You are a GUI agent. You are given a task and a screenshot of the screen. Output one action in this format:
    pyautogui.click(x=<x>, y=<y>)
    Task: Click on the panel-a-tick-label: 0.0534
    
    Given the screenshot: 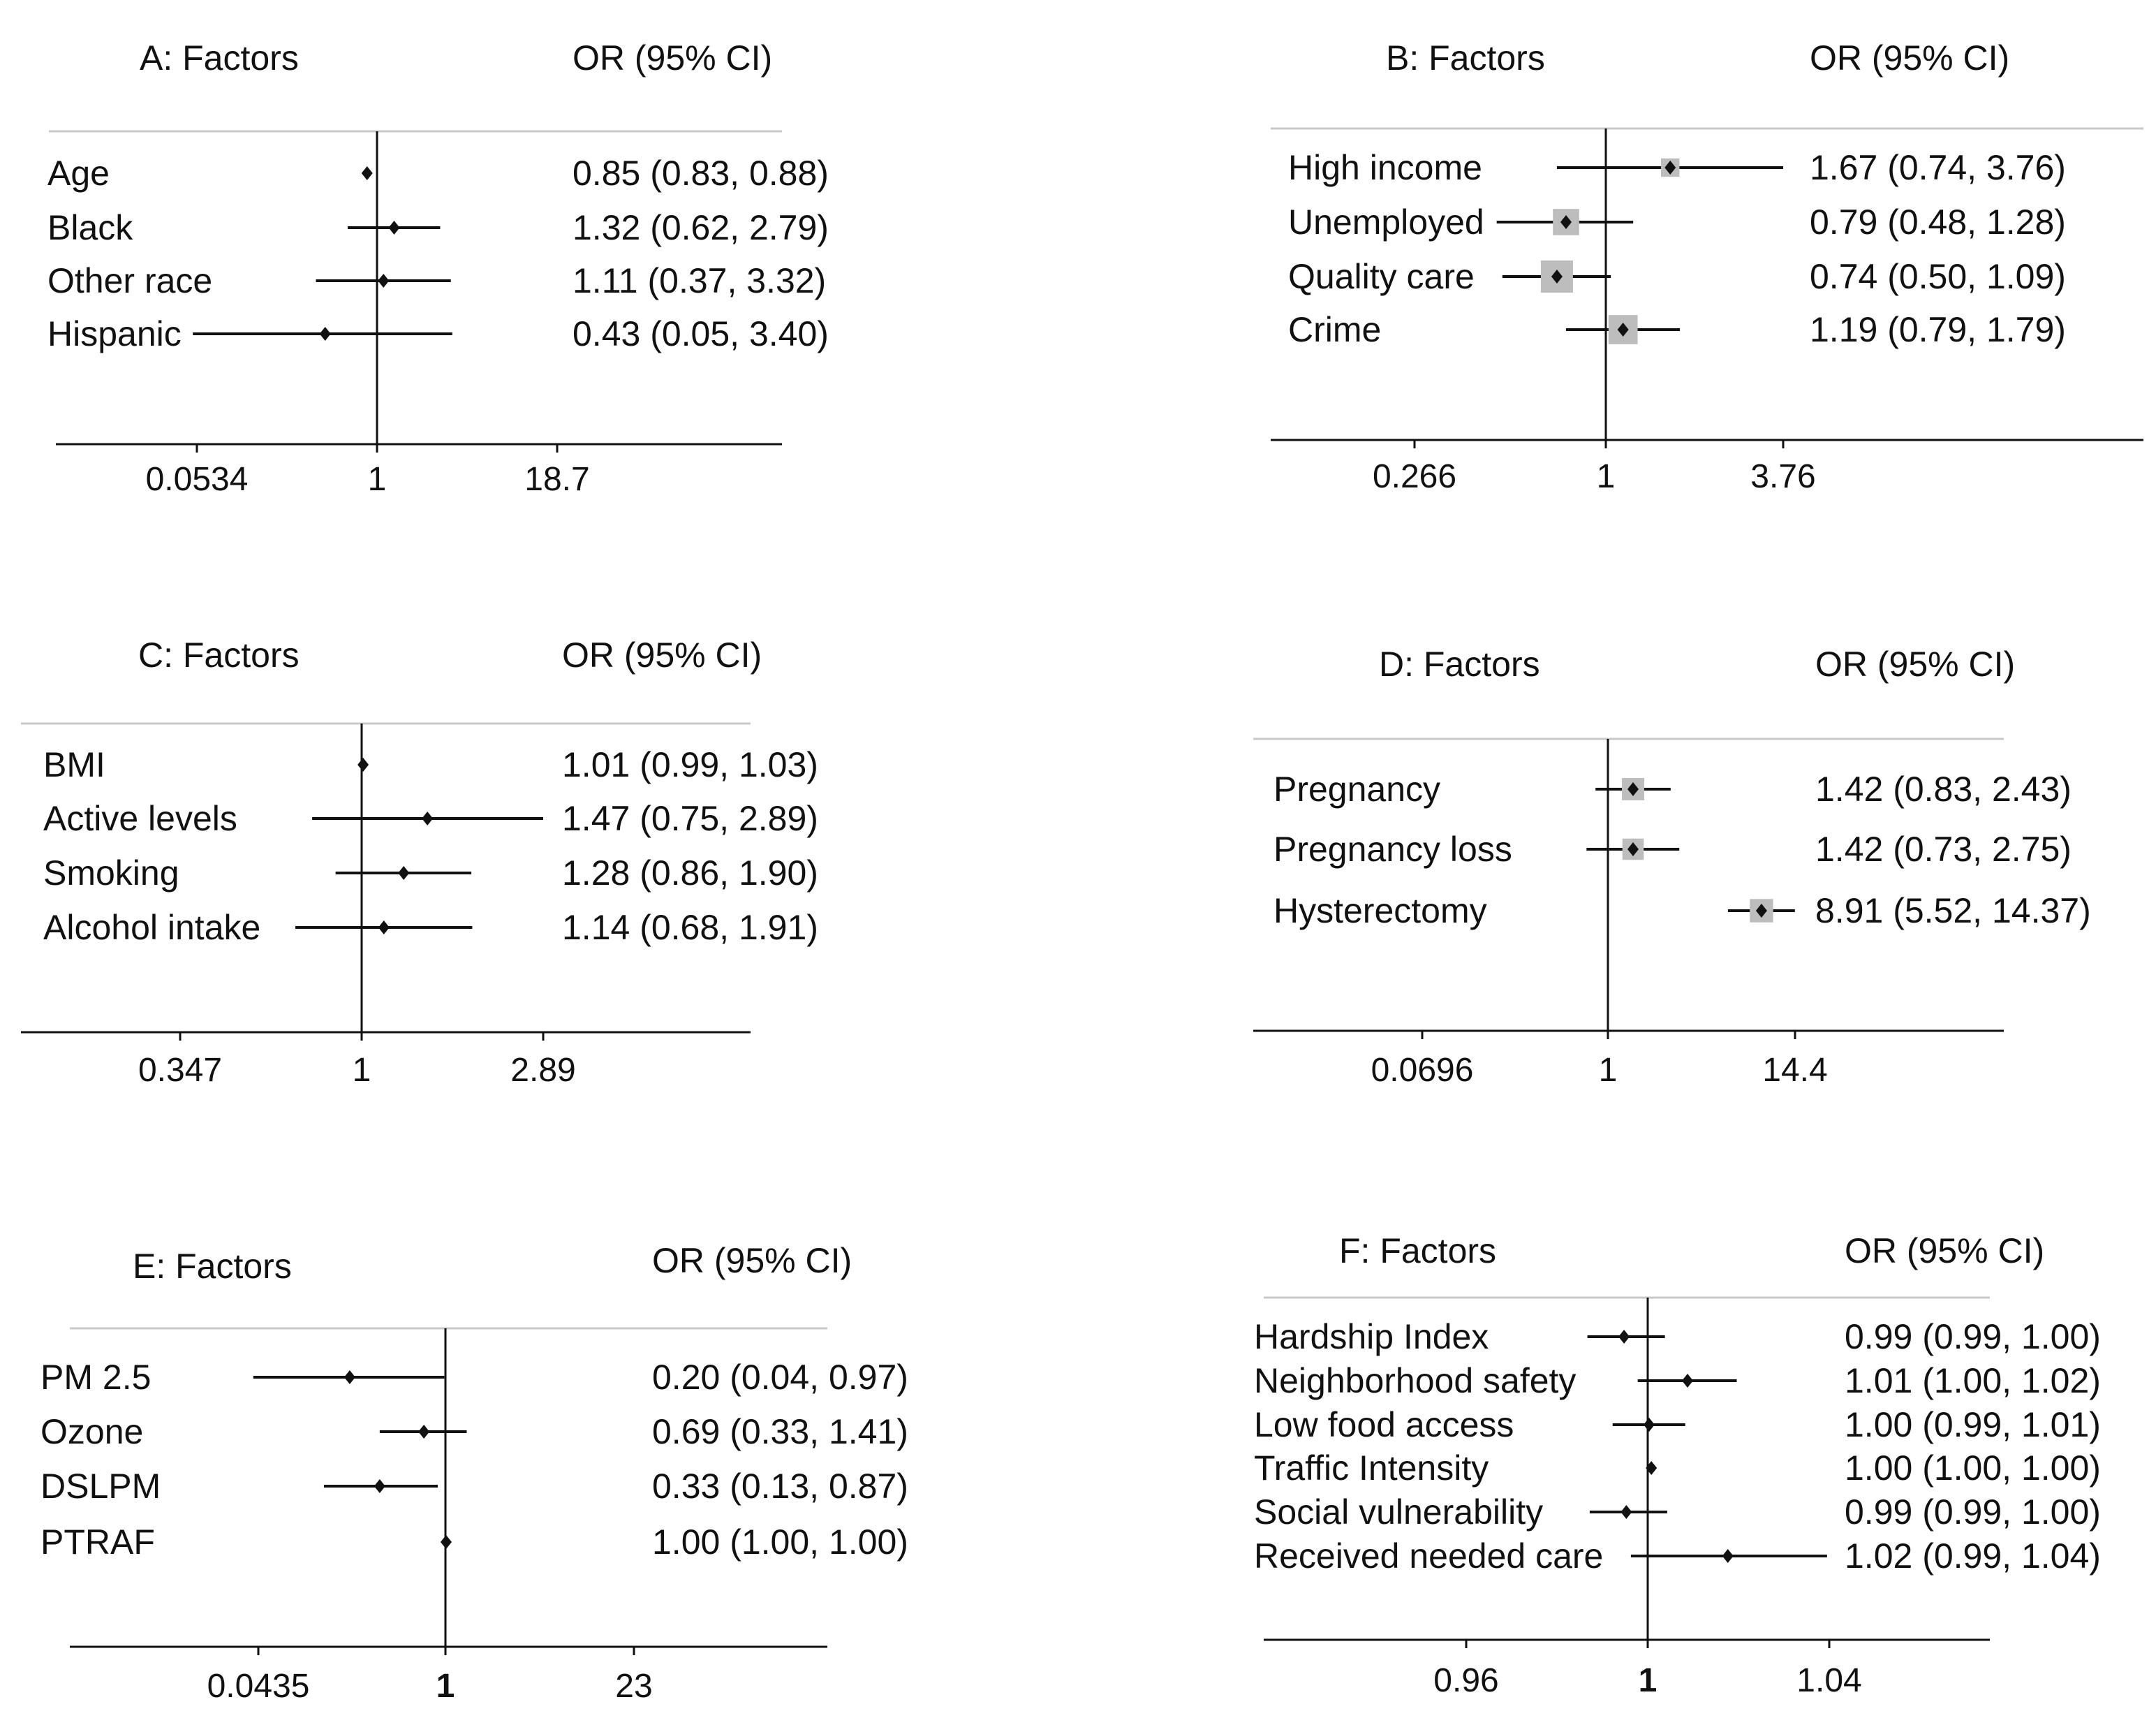 What is the action you would take?
    pyautogui.click(x=198, y=479)
    